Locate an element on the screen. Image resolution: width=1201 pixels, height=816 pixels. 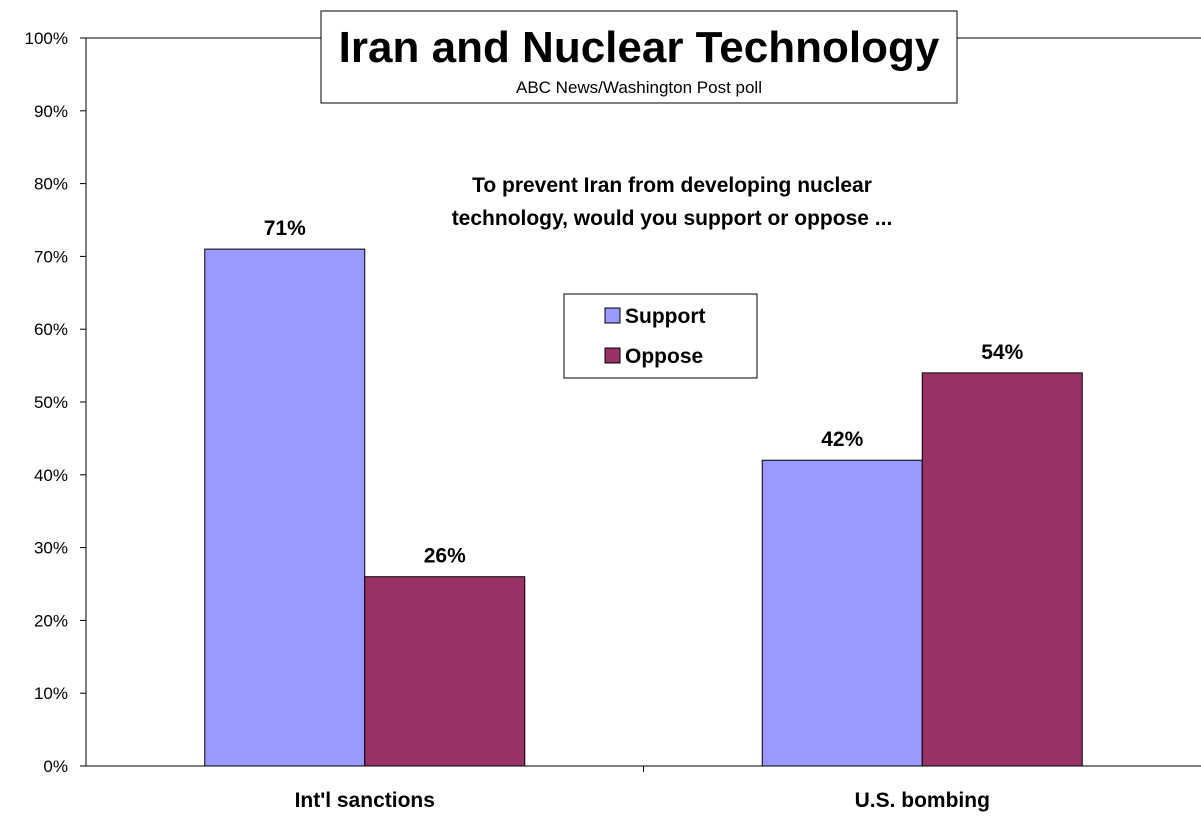
y-tick-label: 60% is located at coordinates (51, 329).